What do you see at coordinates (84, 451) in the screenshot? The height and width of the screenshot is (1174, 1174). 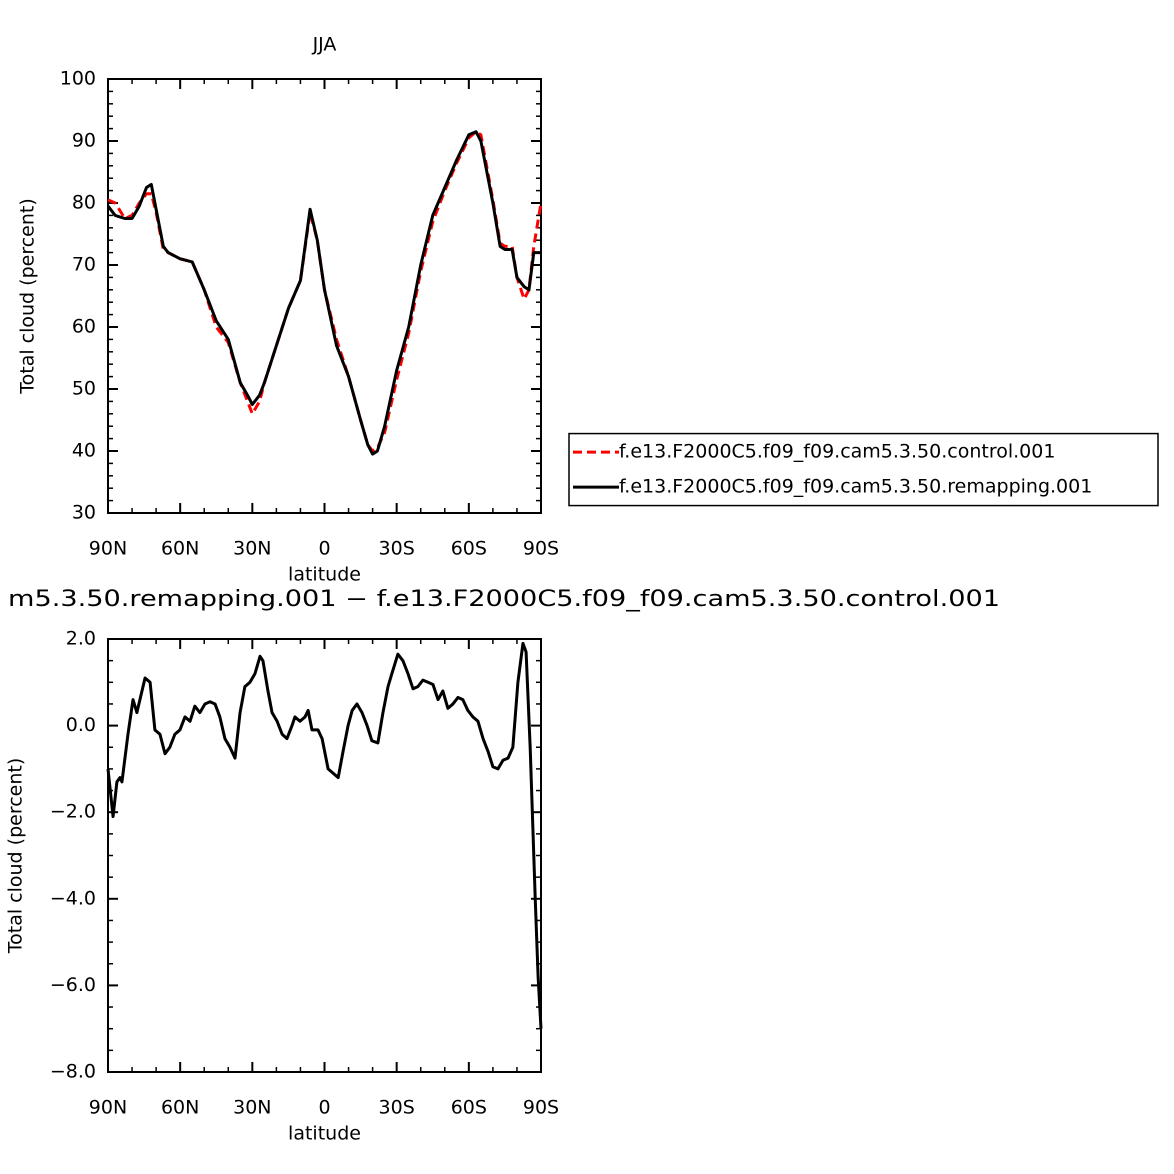 I see `y-tick-label: 40` at bounding box center [84, 451].